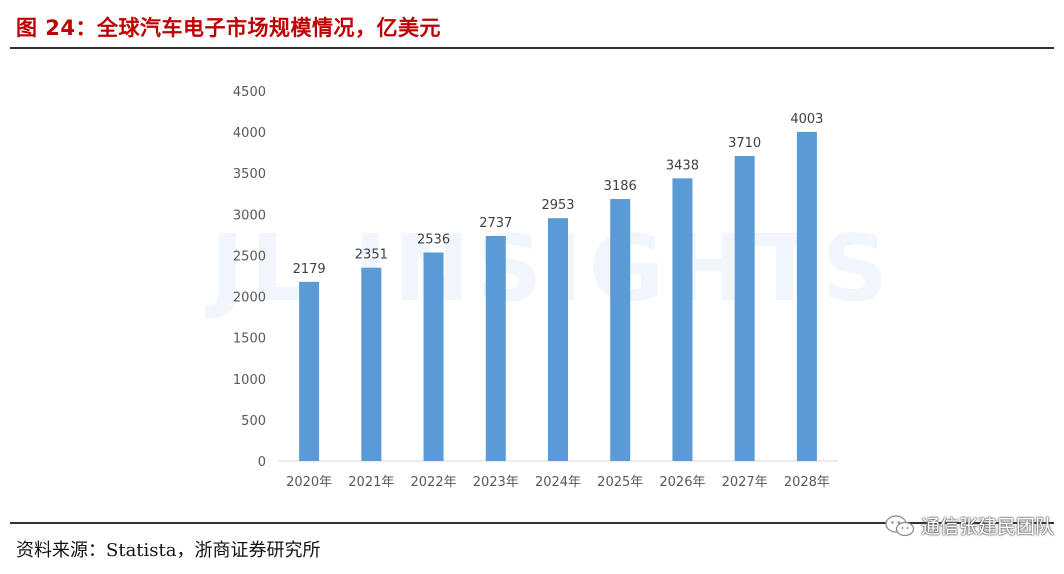 This screenshot has height=574, width=1064. Describe the element at coordinates (532, 523) in the screenshot. I see `bottom-rule` at that location.